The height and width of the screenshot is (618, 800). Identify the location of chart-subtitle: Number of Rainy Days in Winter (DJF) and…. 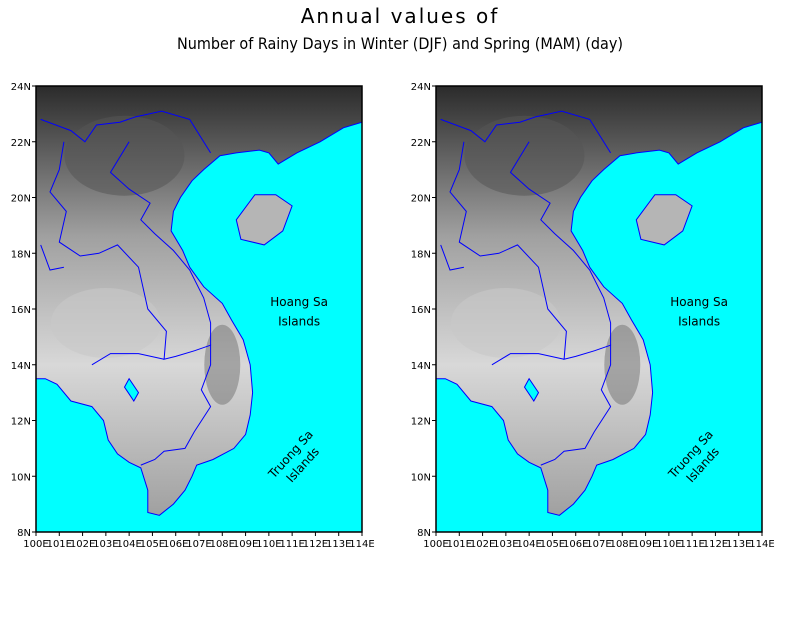
(400, 43).